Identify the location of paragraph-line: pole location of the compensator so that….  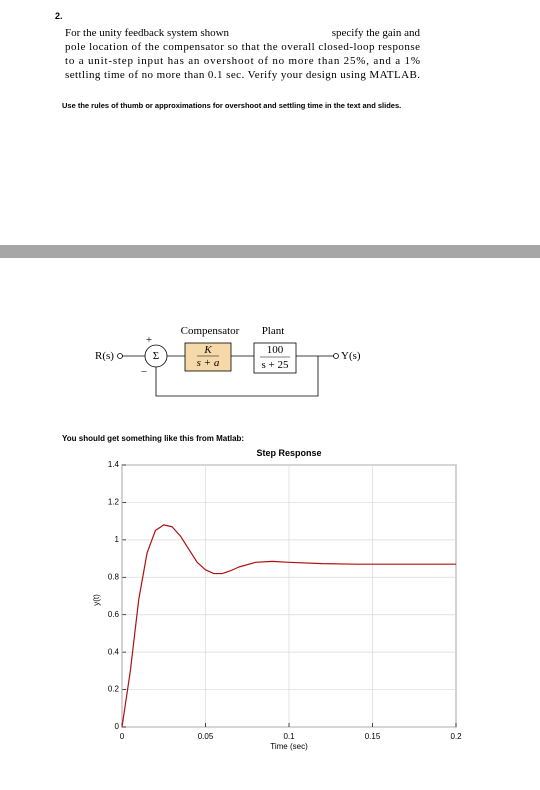
(242, 47).